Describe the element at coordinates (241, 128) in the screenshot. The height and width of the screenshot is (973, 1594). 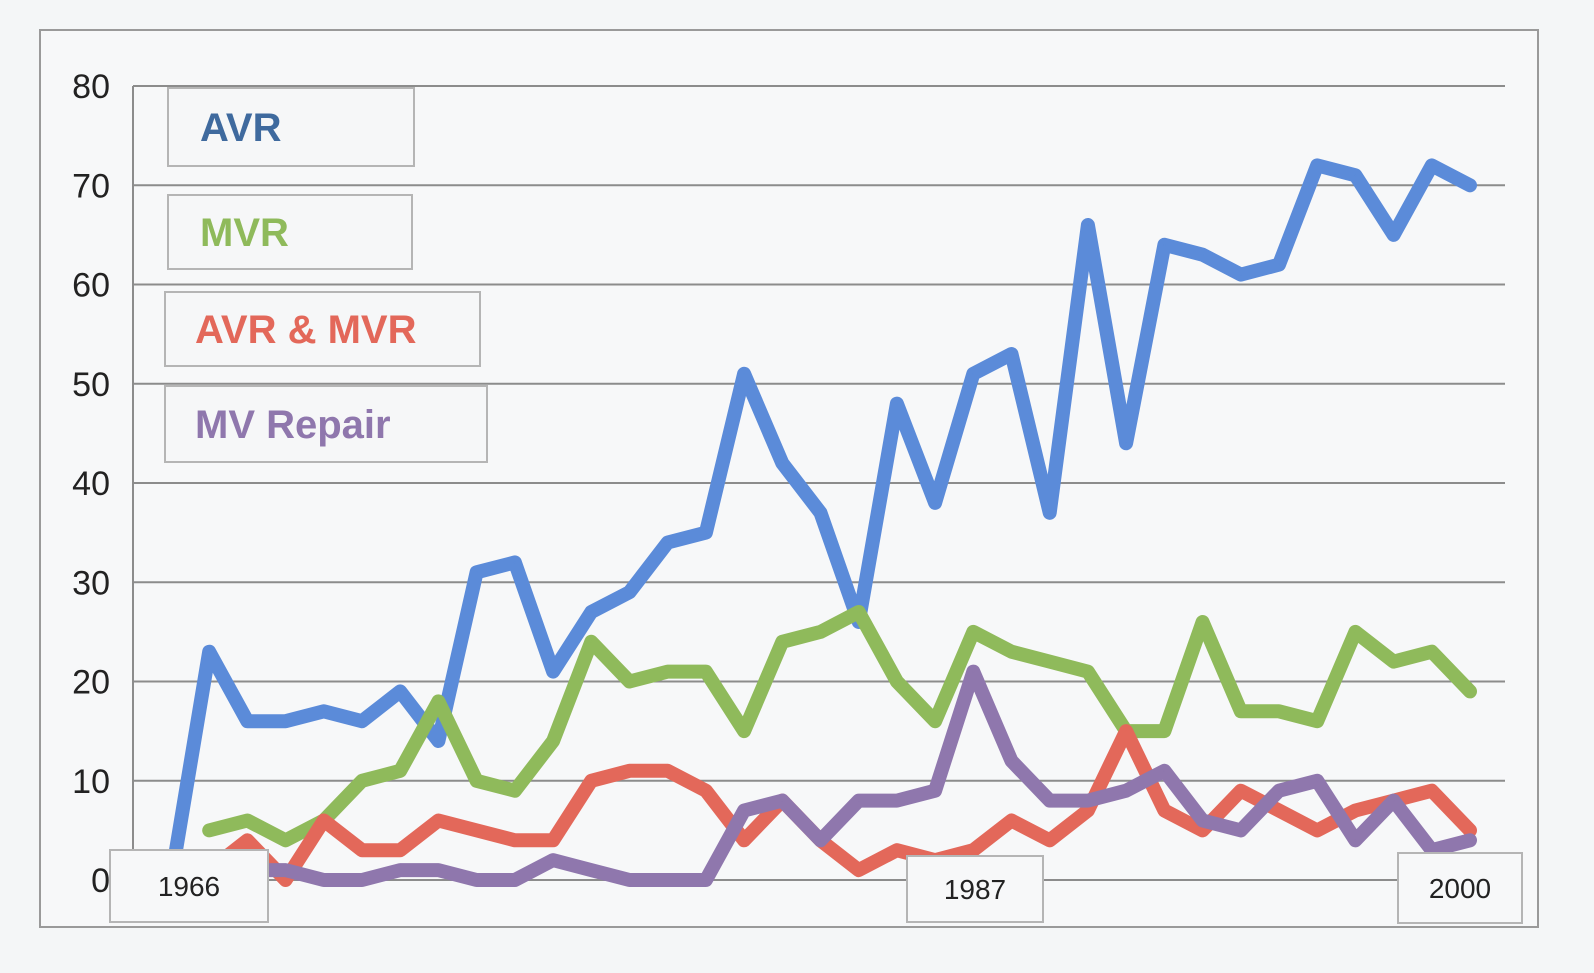
I see `legend-label: AVR` at that location.